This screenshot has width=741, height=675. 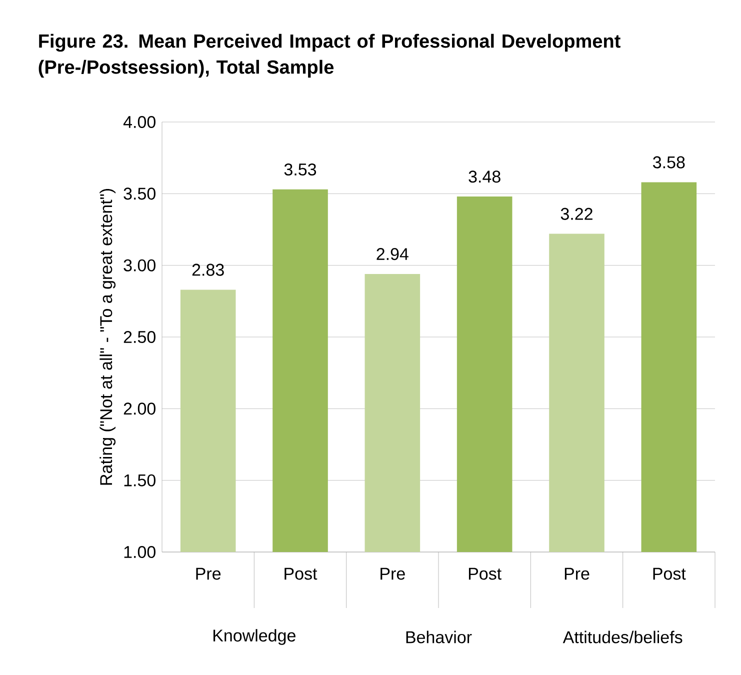 I want to click on text: Knowledge, so click(x=255, y=637).